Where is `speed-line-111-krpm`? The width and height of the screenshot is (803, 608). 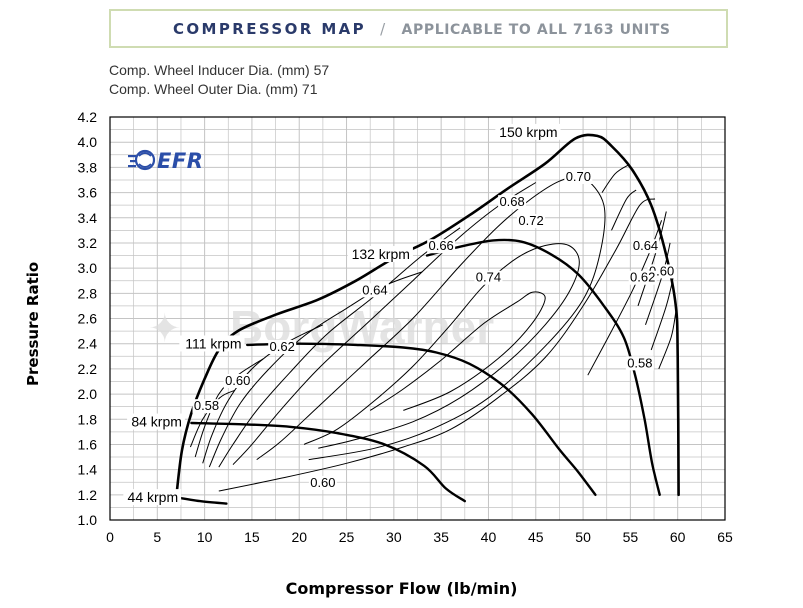
speed-line-111-krpm is located at coordinates (421, 419).